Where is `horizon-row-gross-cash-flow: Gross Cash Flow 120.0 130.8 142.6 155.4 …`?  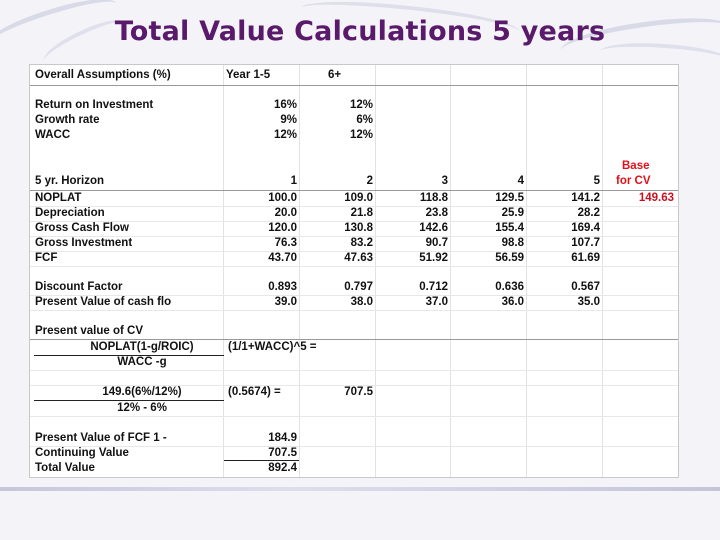 horizon-row-gross-cash-flow: Gross Cash Flow 120.0 130.8 142.6 155.4 … is located at coordinates (354, 228).